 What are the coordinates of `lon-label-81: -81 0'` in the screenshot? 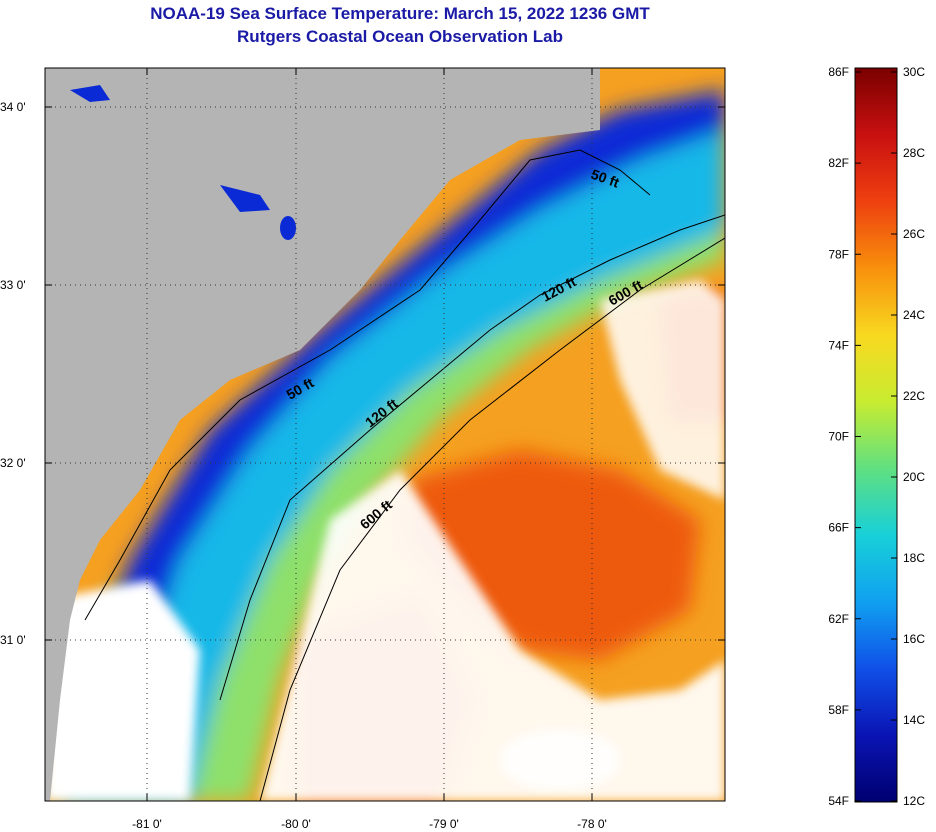 It's located at (147, 824).